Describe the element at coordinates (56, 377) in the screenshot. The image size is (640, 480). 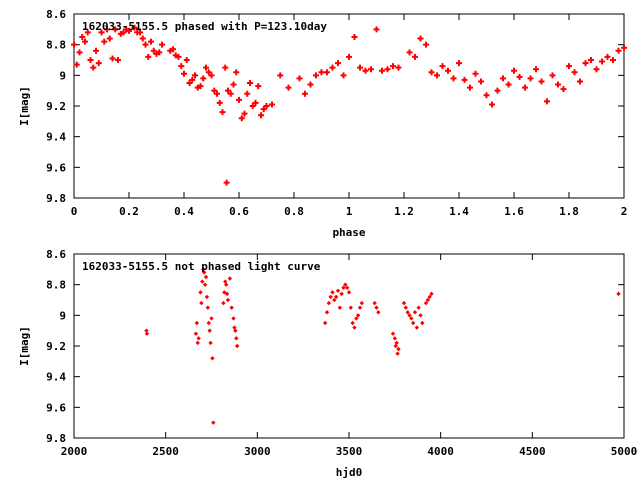
I see `y-tick-label: 9.4` at that location.